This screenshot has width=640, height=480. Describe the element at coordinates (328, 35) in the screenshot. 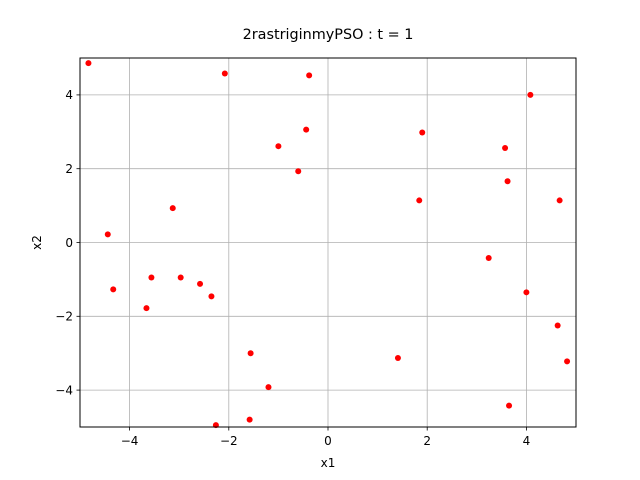

I see `chart-title: 2rastriginmyPSO : t = 1` at that location.